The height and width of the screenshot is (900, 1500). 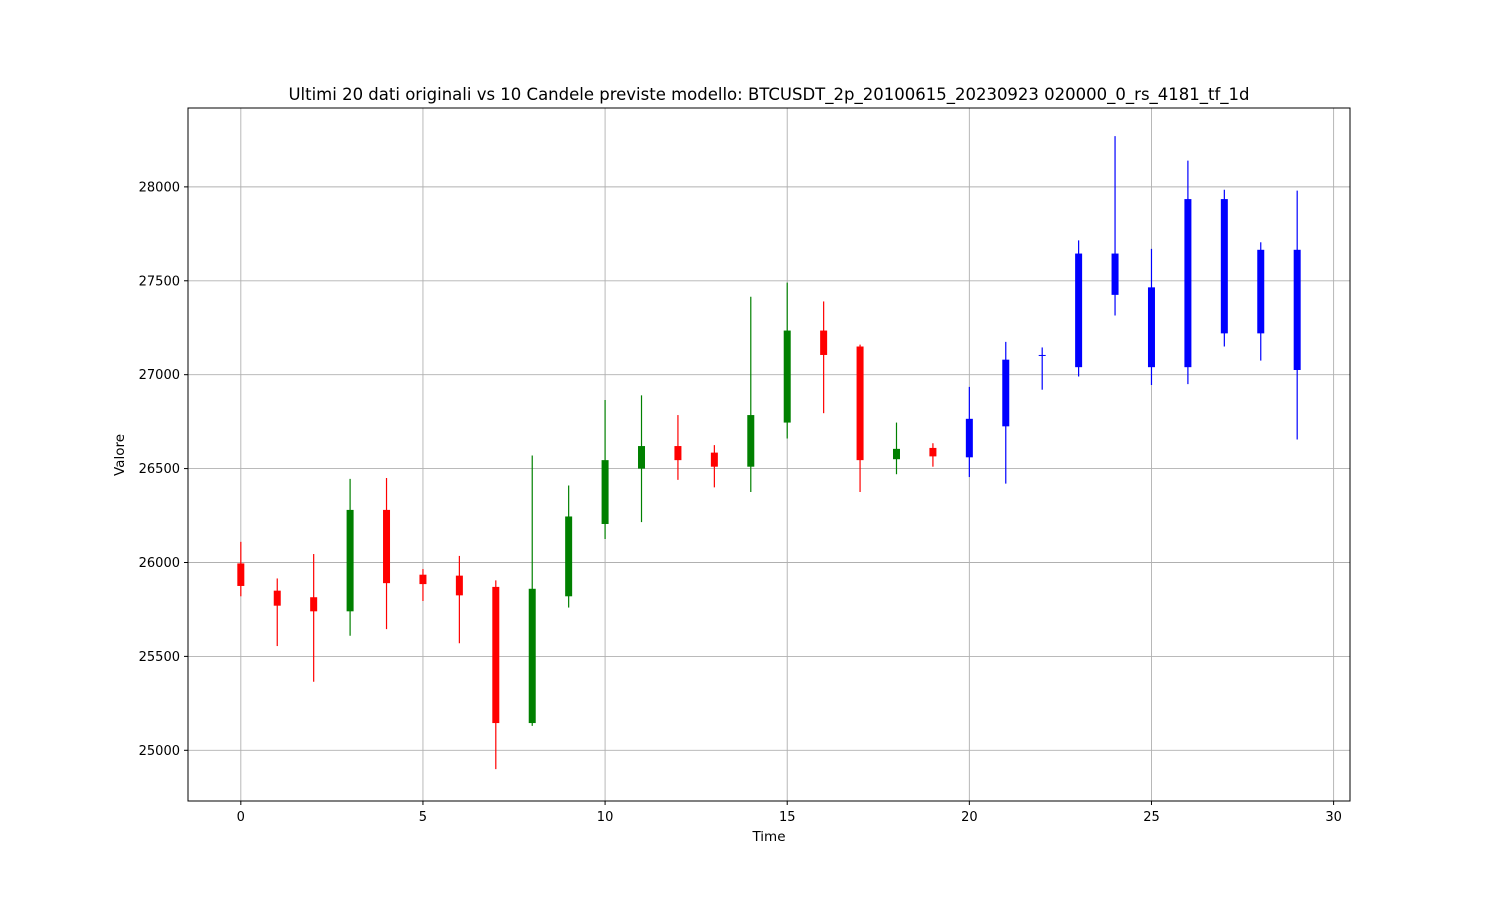 I want to click on x-tick-label: 15, so click(x=787, y=817).